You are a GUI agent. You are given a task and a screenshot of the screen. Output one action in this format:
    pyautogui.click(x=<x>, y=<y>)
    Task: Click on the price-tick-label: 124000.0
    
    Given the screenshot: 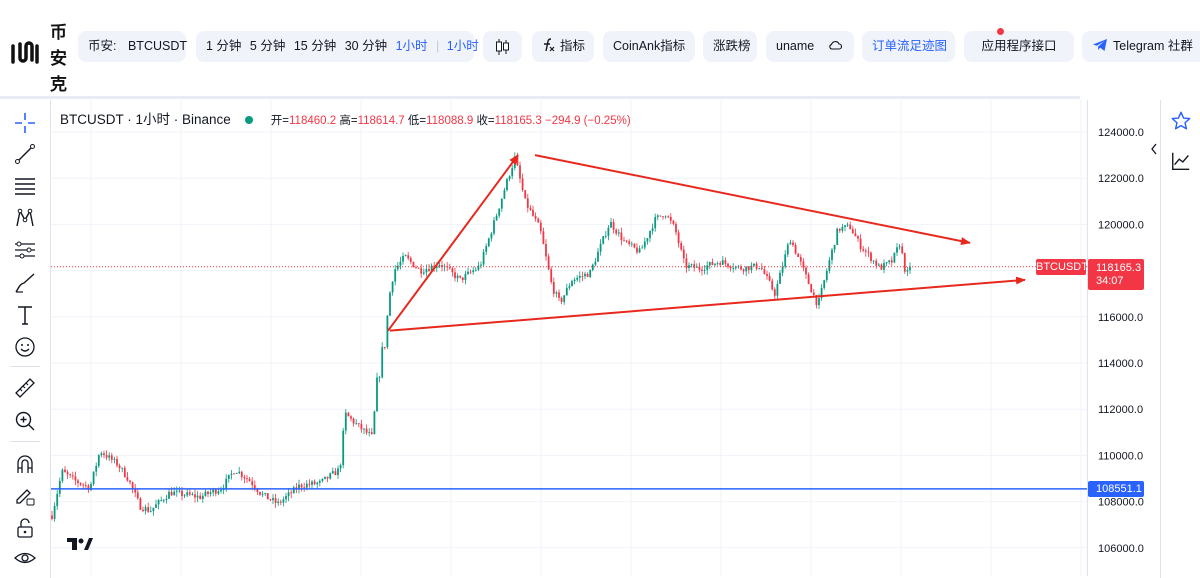 What is the action you would take?
    pyautogui.click(x=1121, y=133)
    